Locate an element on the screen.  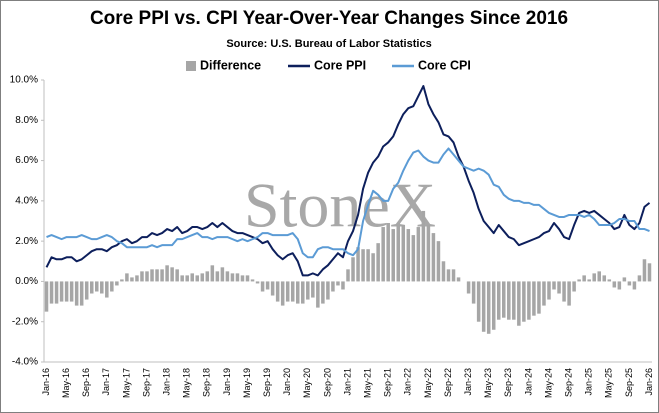
x-tick-label: Sep-18 is located at coordinates (207, 382).